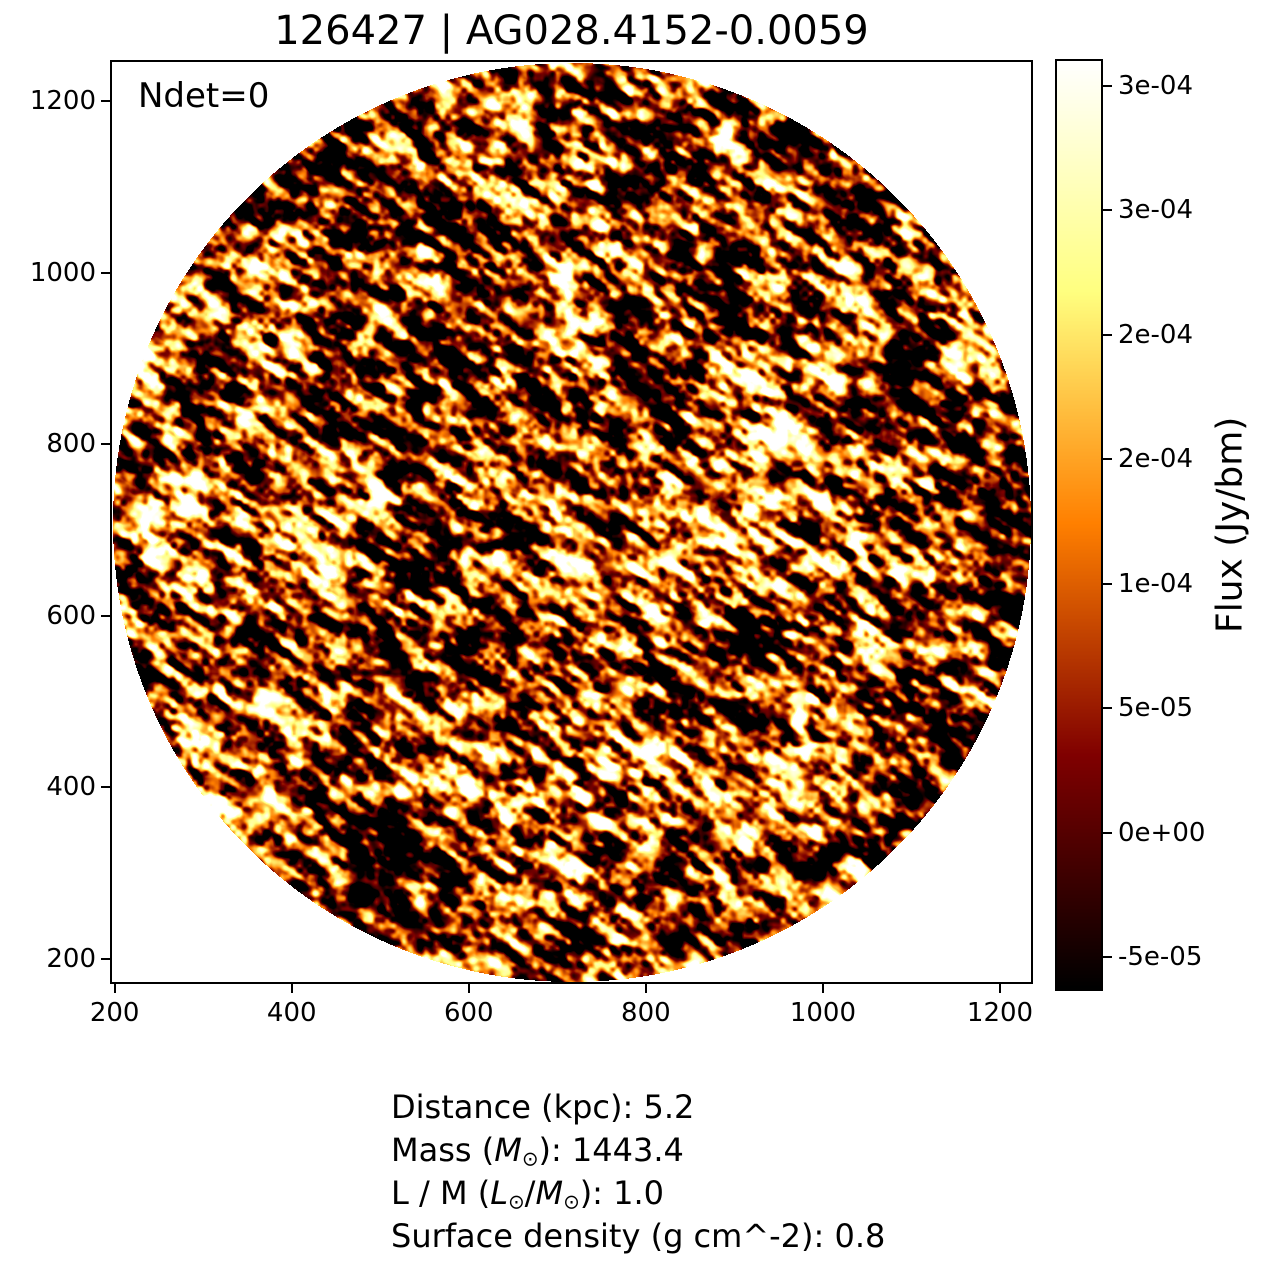  I want to click on stats-text-segment: Surface density (g cm^-2): 0.8, so click(638, 1236).